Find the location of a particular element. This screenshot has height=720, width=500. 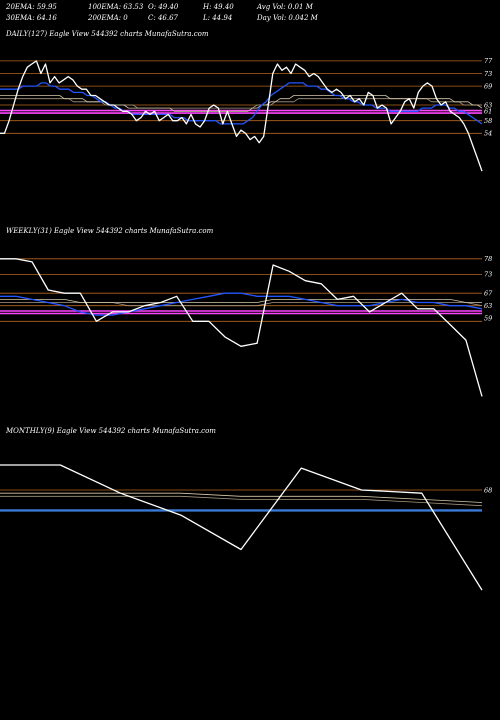

low-stat: L: 44.94 is located at coordinates (218, 18).